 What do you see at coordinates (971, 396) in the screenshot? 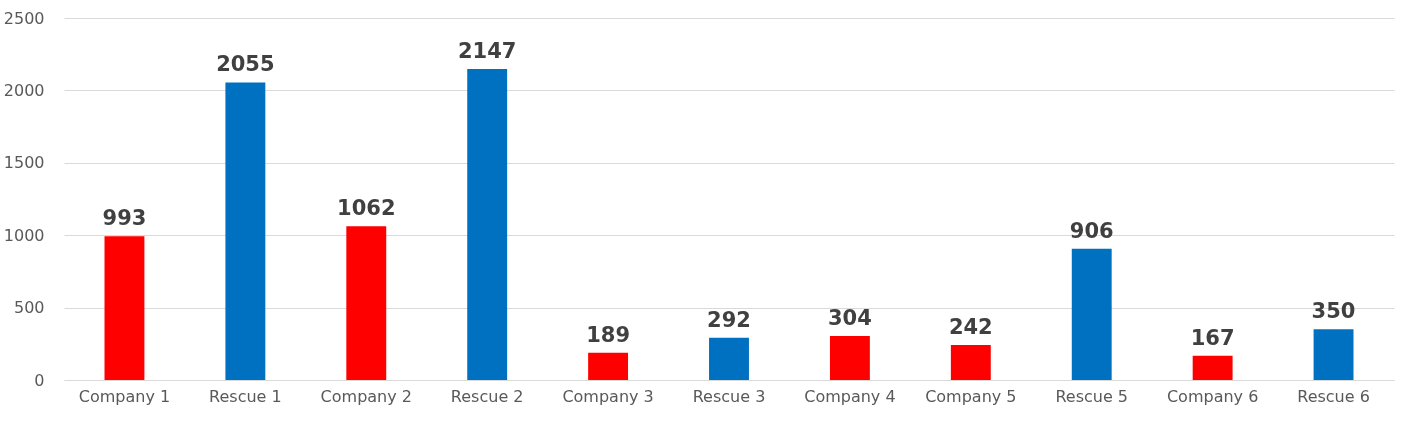
I see `x-tick-label: Company 5` at bounding box center [971, 396].